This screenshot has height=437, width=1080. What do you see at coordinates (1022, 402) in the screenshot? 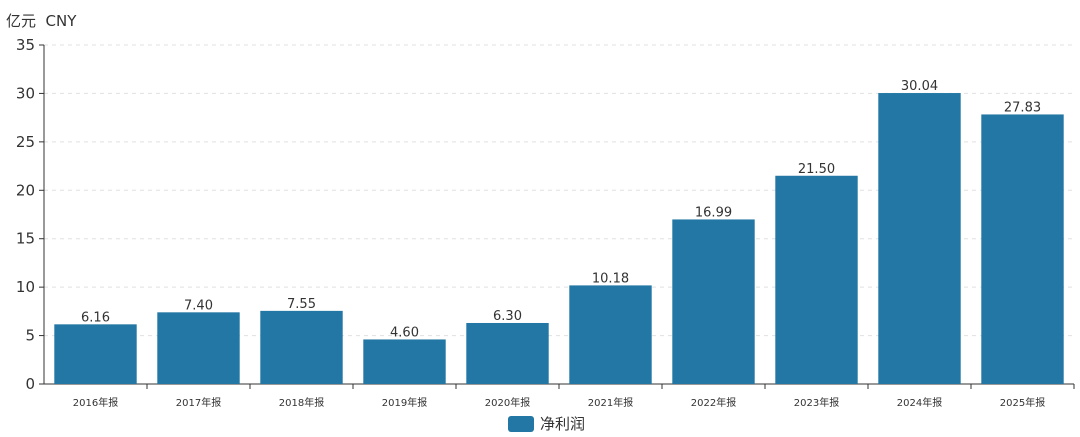
I see `x-tick-label: 2025年报` at bounding box center [1022, 402].